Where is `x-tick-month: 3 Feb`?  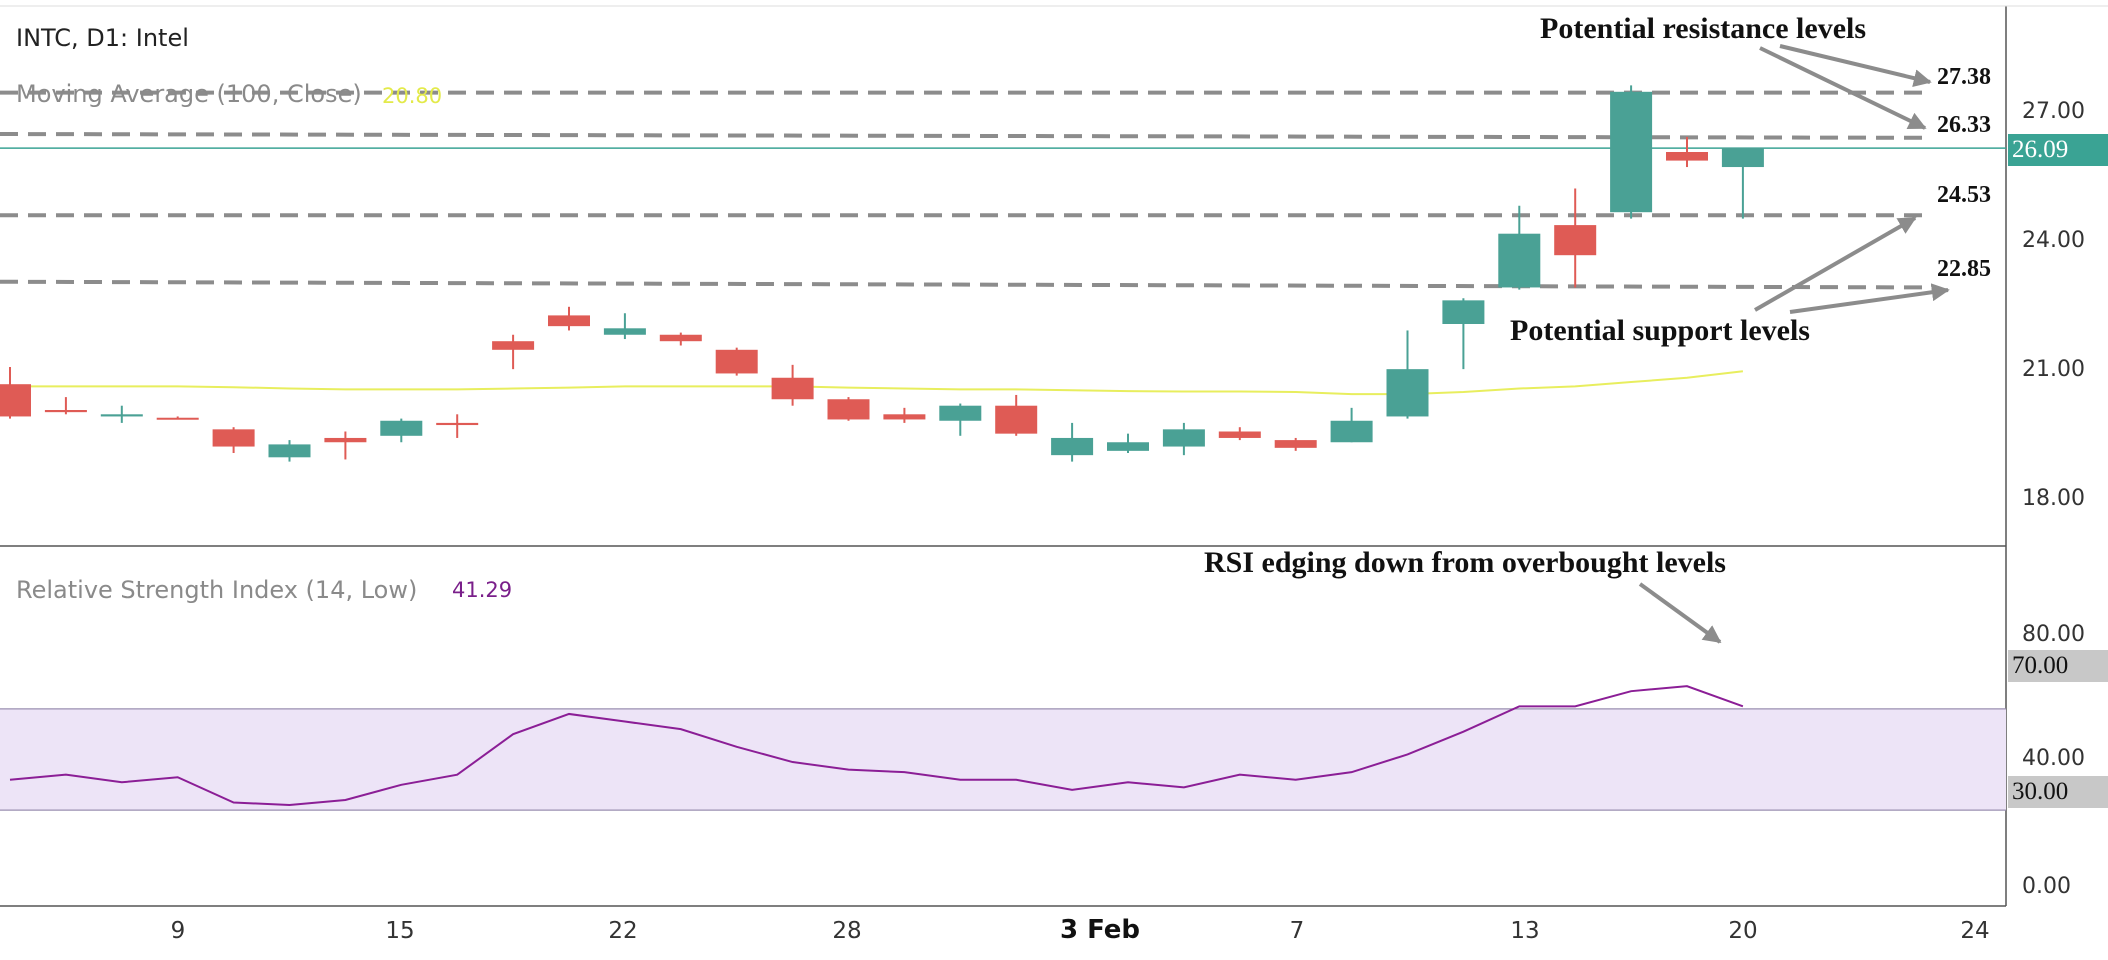 x-tick-month: 3 Feb is located at coordinates (1100, 930).